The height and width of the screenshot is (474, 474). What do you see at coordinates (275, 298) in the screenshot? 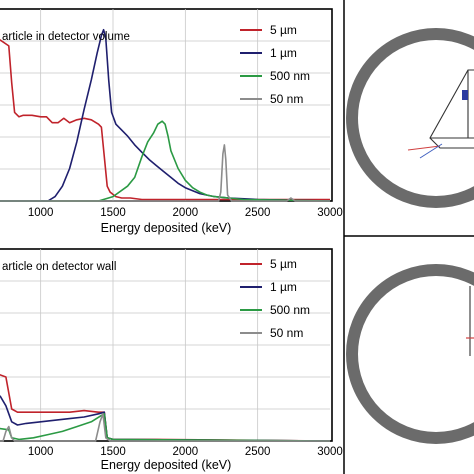
I see `legend-2: 5 µm 1 µm 500 nm 50 nm` at bounding box center [275, 298].